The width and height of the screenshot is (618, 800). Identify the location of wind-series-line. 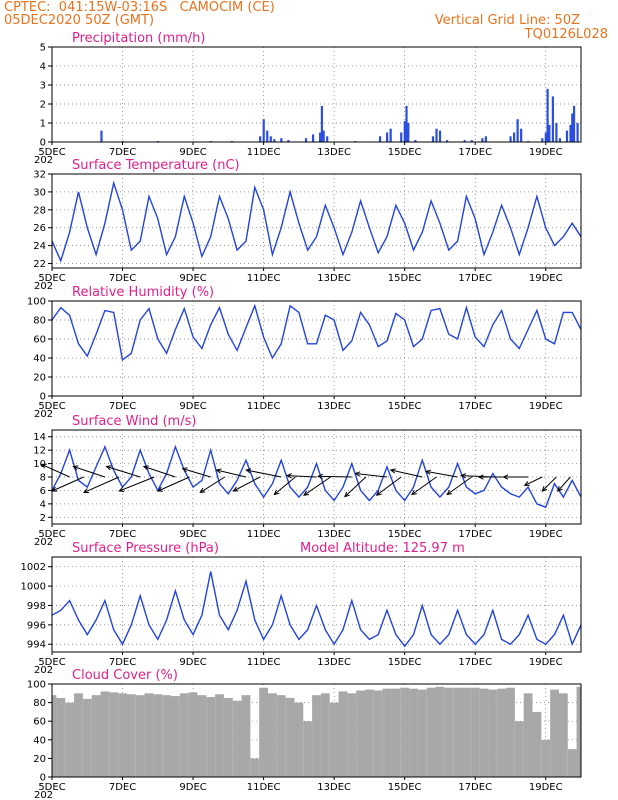
(316, 476).